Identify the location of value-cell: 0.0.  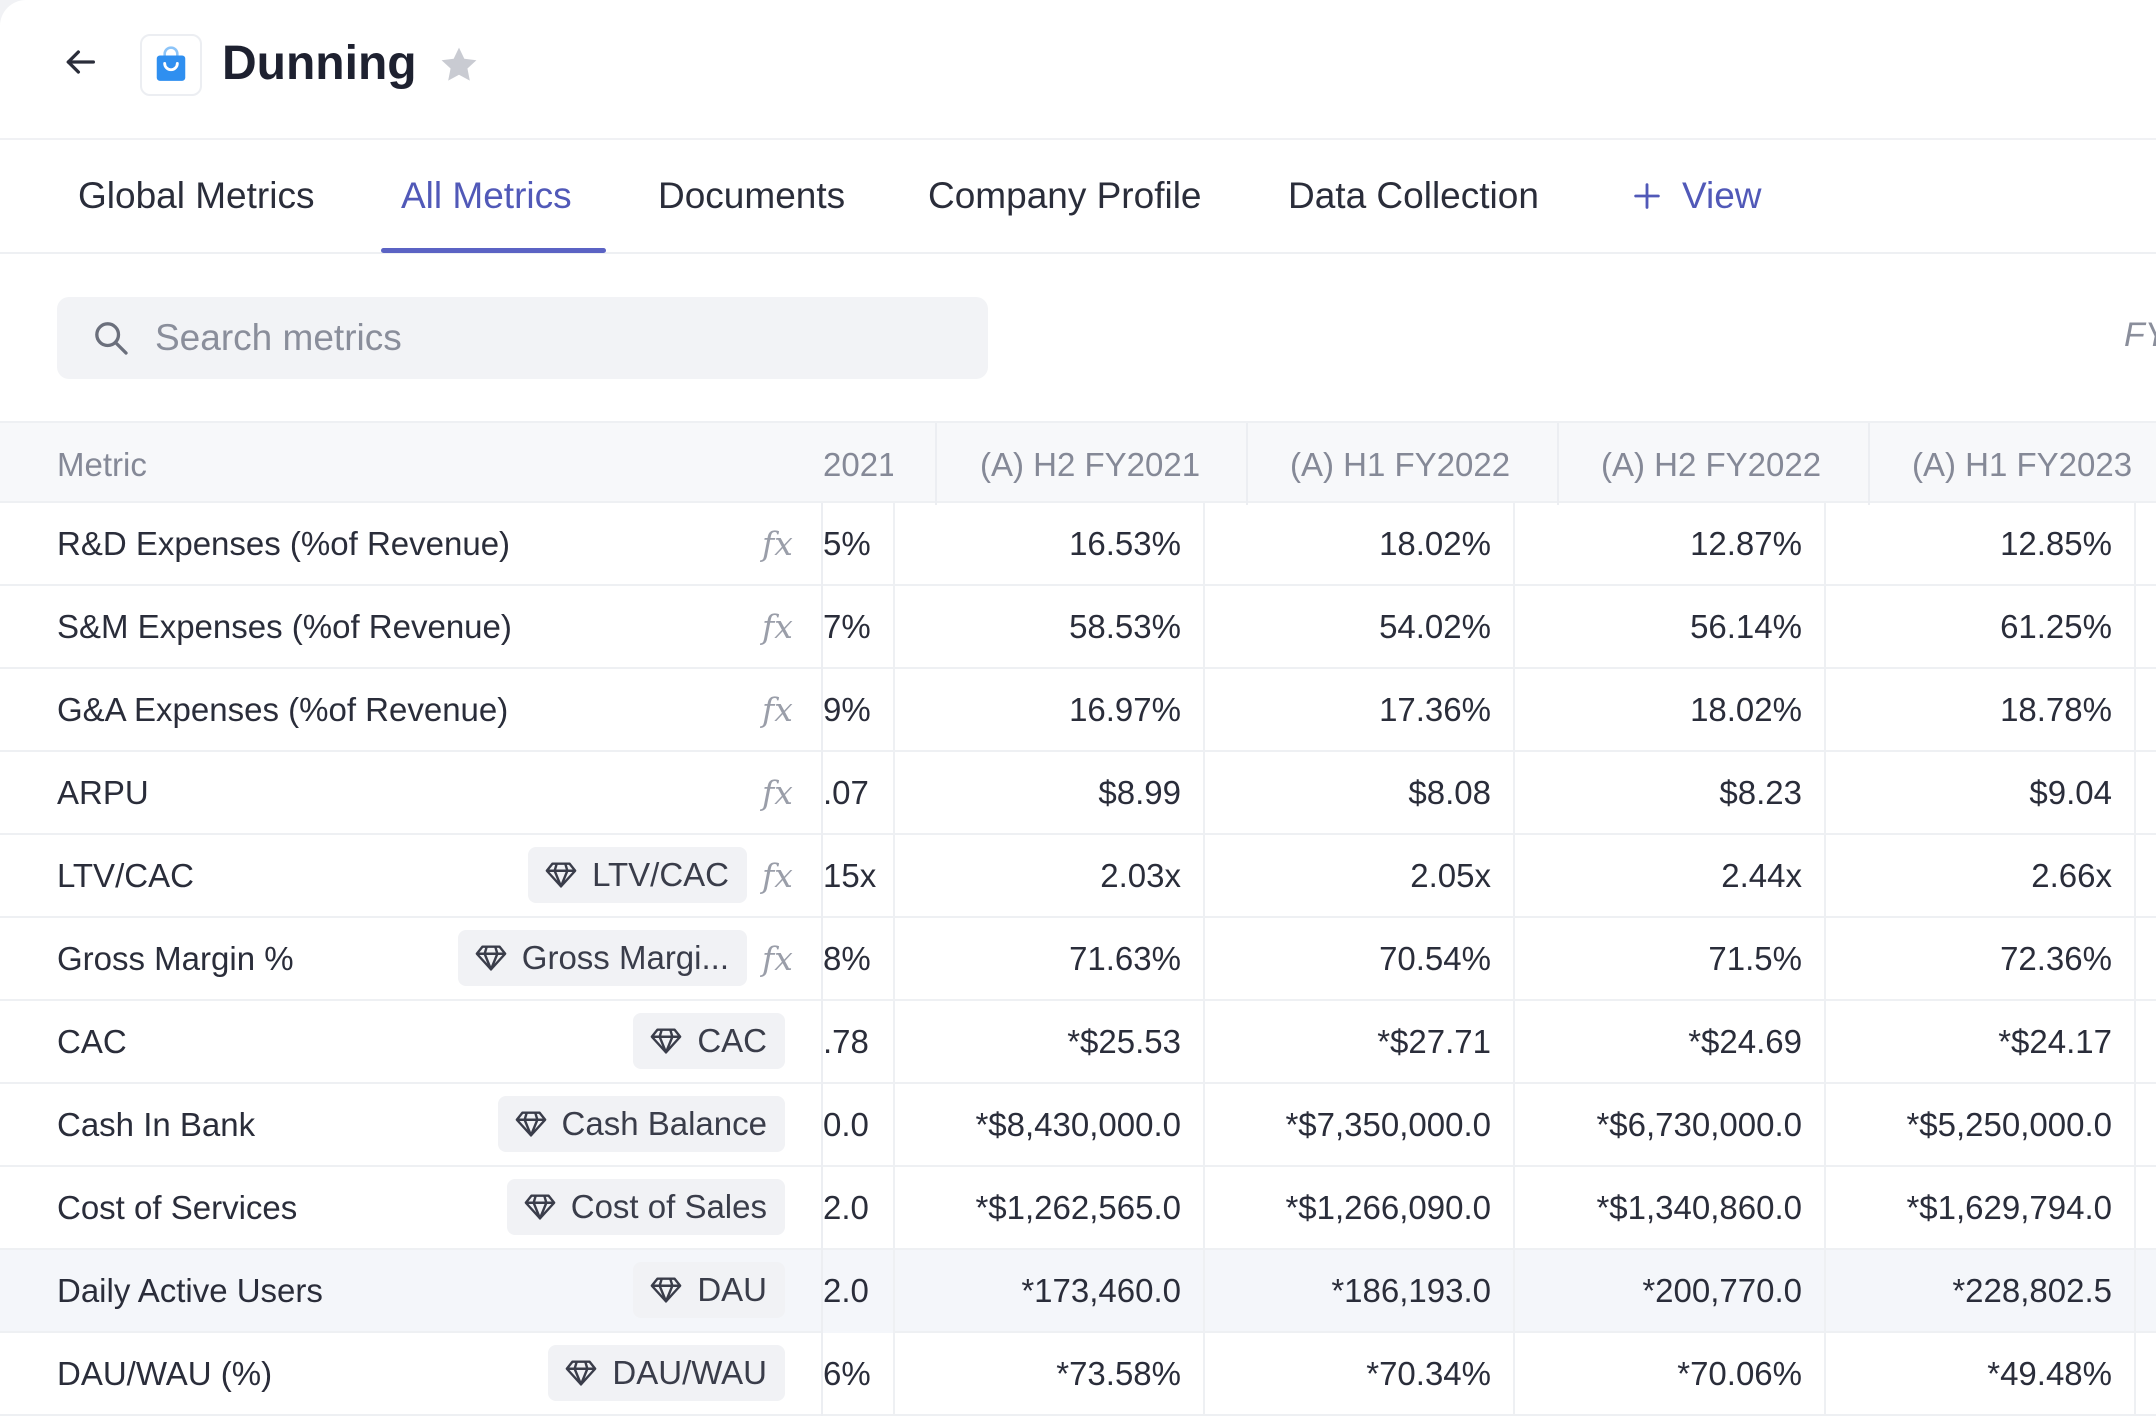
(846, 1124).